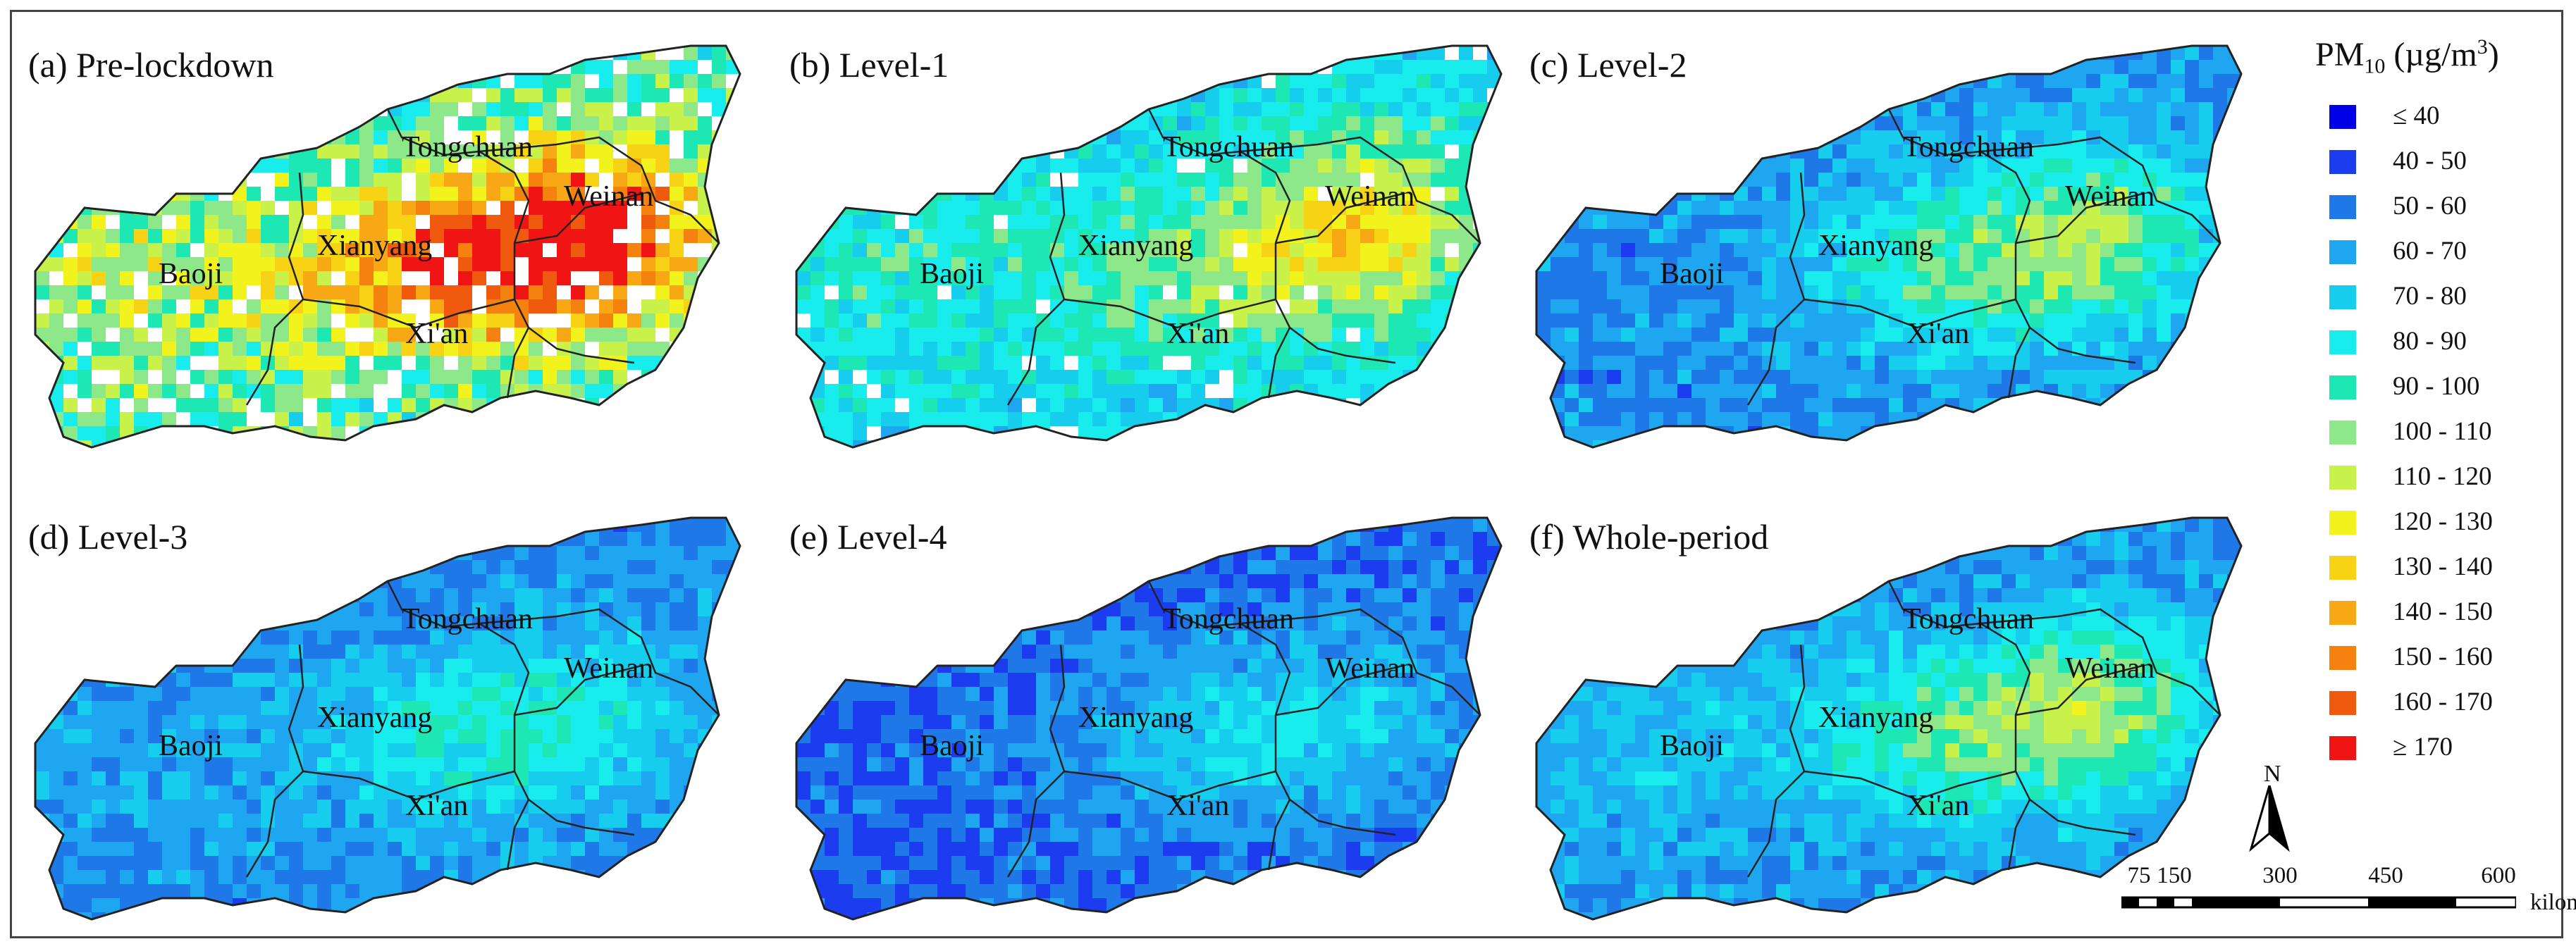 The width and height of the screenshot is (2576, 951). What do you see at coordinates (599, 190) in the screenshot?
I see `district-boundary` at bounding box center [599, 190].